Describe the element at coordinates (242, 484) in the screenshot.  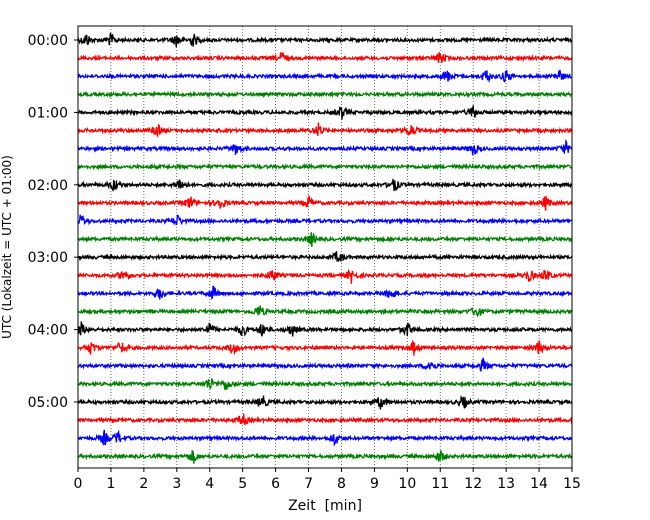
I see `x-tick-label: 5` at that location.